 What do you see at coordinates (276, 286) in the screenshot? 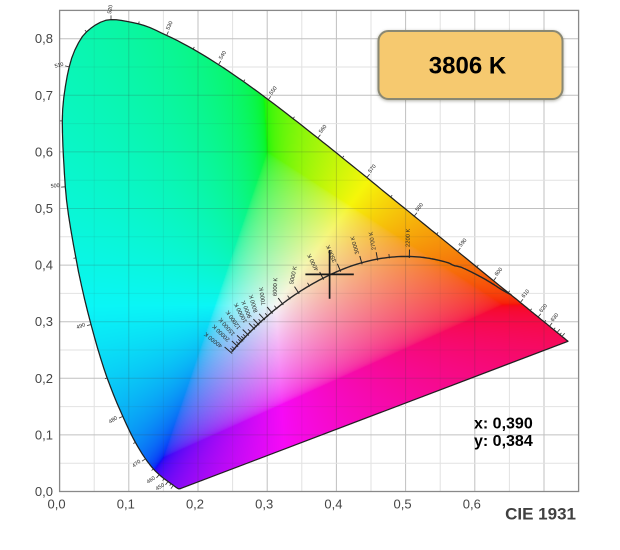
I see `svg-text: 6000 K` at bounding box center [276, 286].